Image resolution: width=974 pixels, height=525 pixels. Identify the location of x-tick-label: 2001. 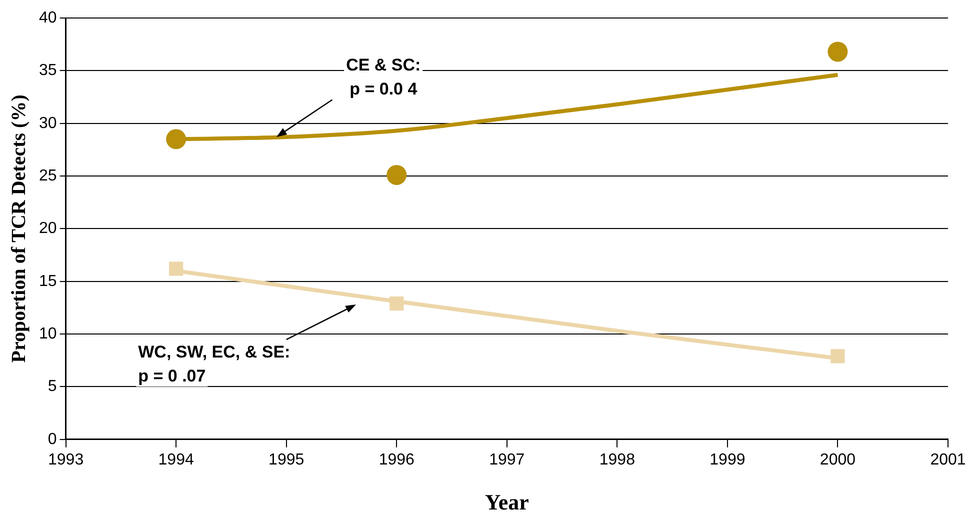
(948, 459).